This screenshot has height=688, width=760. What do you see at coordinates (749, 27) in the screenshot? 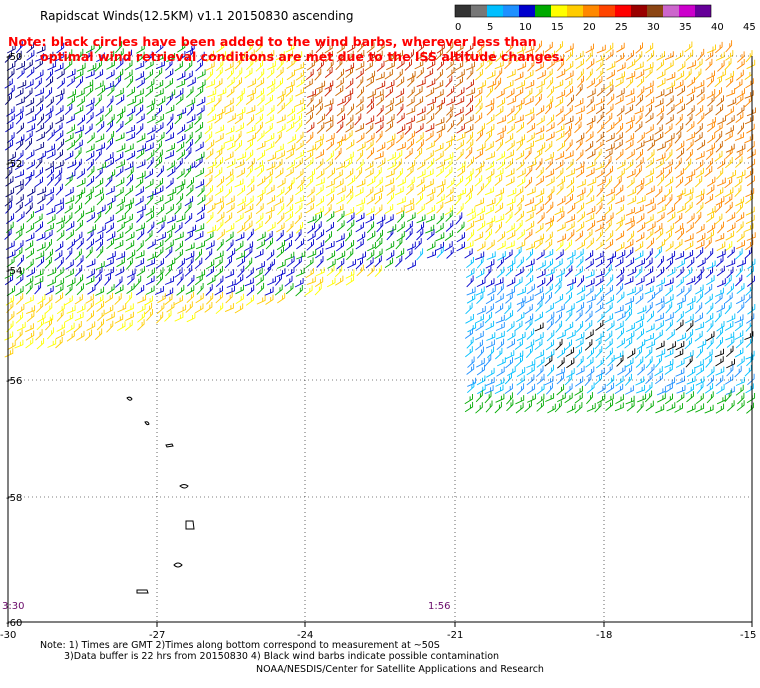
I see `colorbar-label: 45` at bounding box center [749, 27].